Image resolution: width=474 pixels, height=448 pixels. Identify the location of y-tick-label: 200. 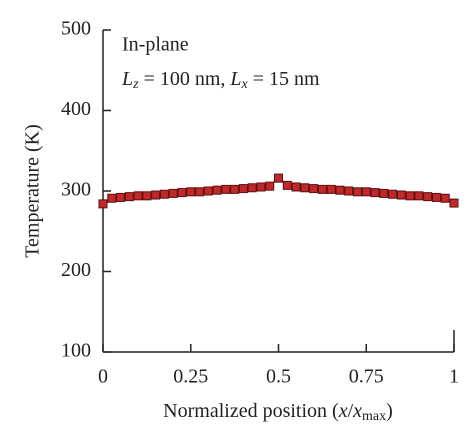
(76, 270).